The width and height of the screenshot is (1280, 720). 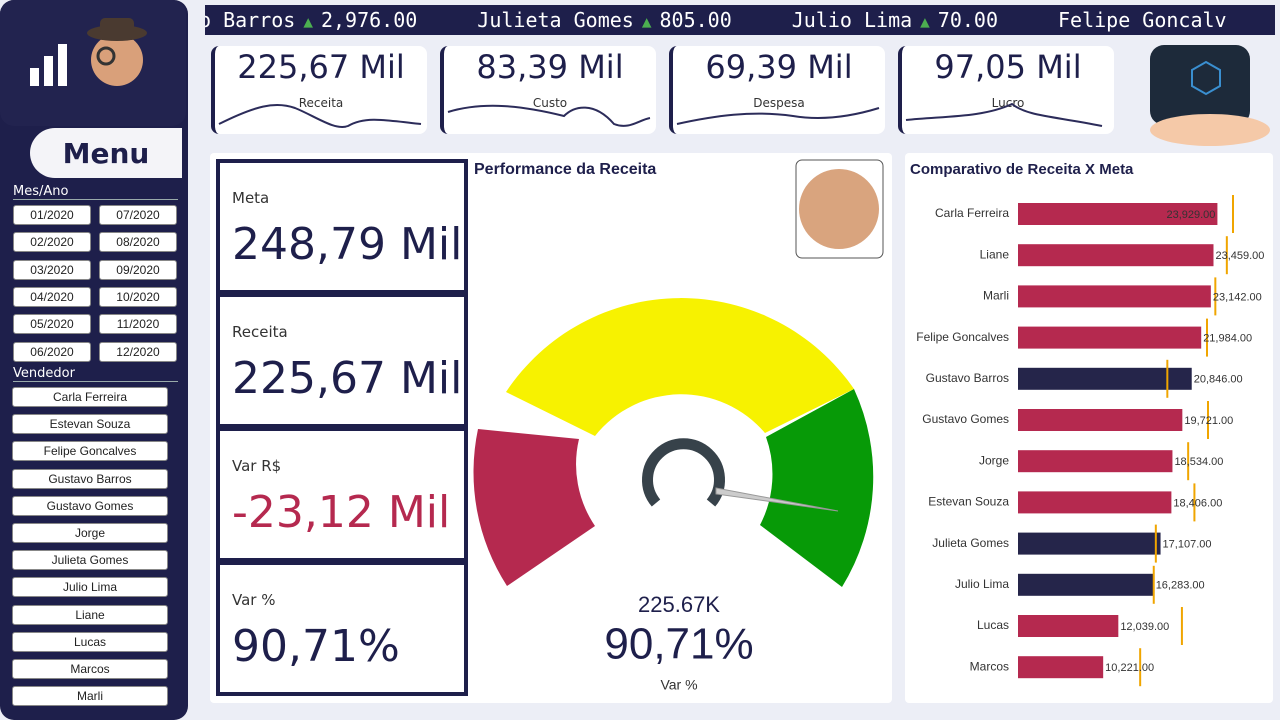 I want to click on category-label: Liane, so click(x=995, y=254).